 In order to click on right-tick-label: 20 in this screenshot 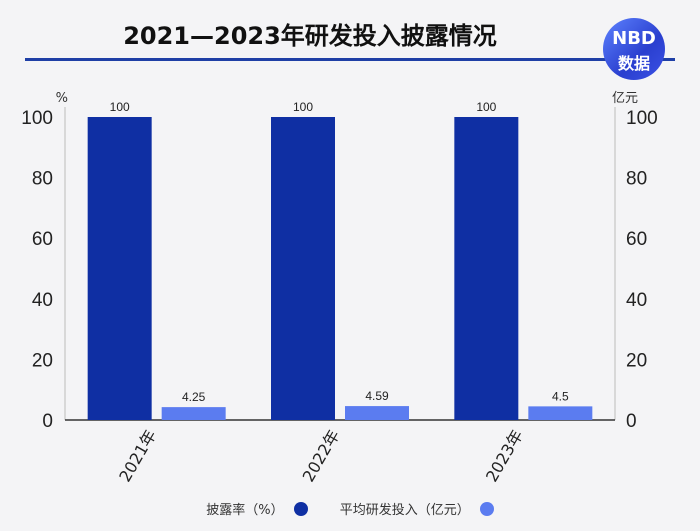, I will do `click(636, 360)`.